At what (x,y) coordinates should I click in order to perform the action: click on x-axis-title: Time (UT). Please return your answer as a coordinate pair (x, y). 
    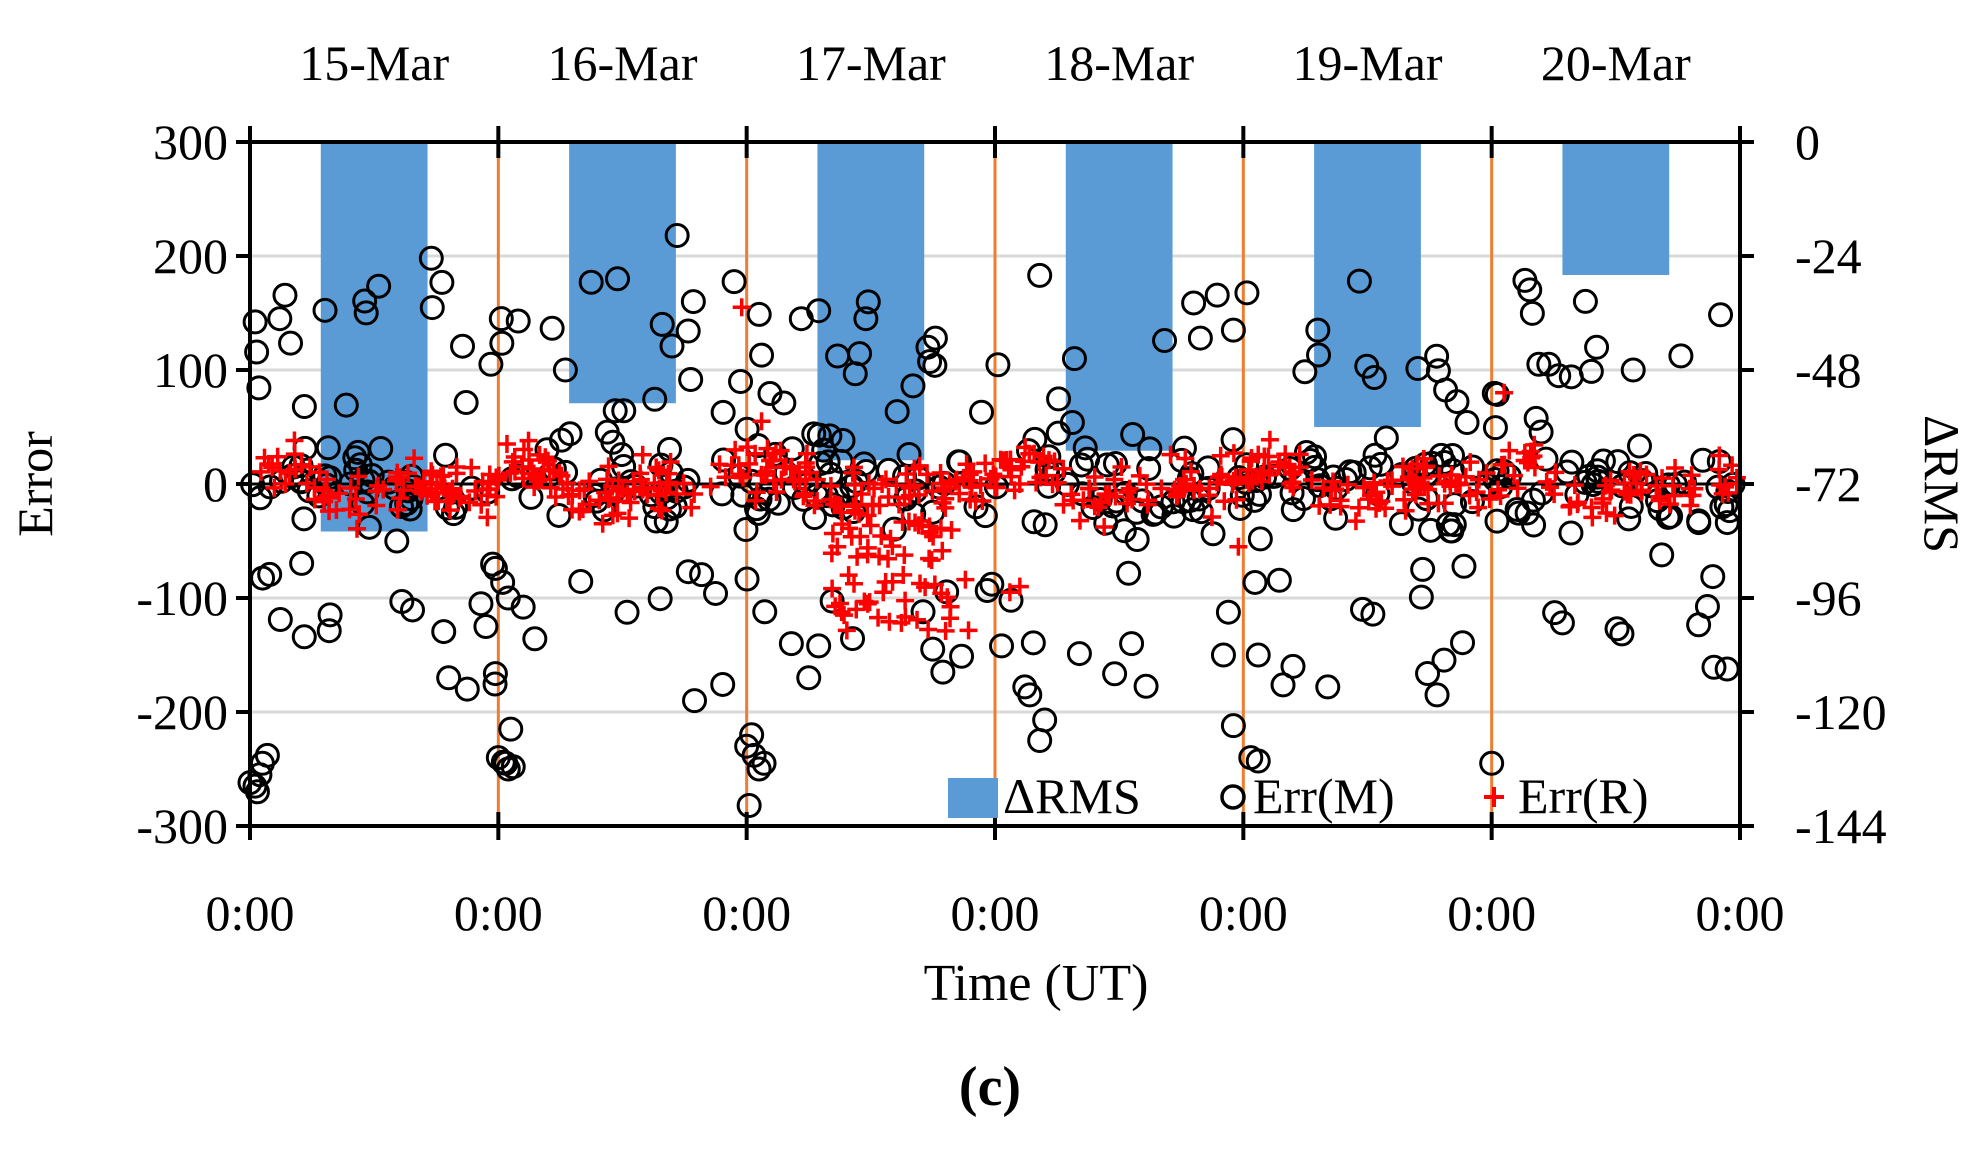
    Looking at the image, I should click on (1036, 983).